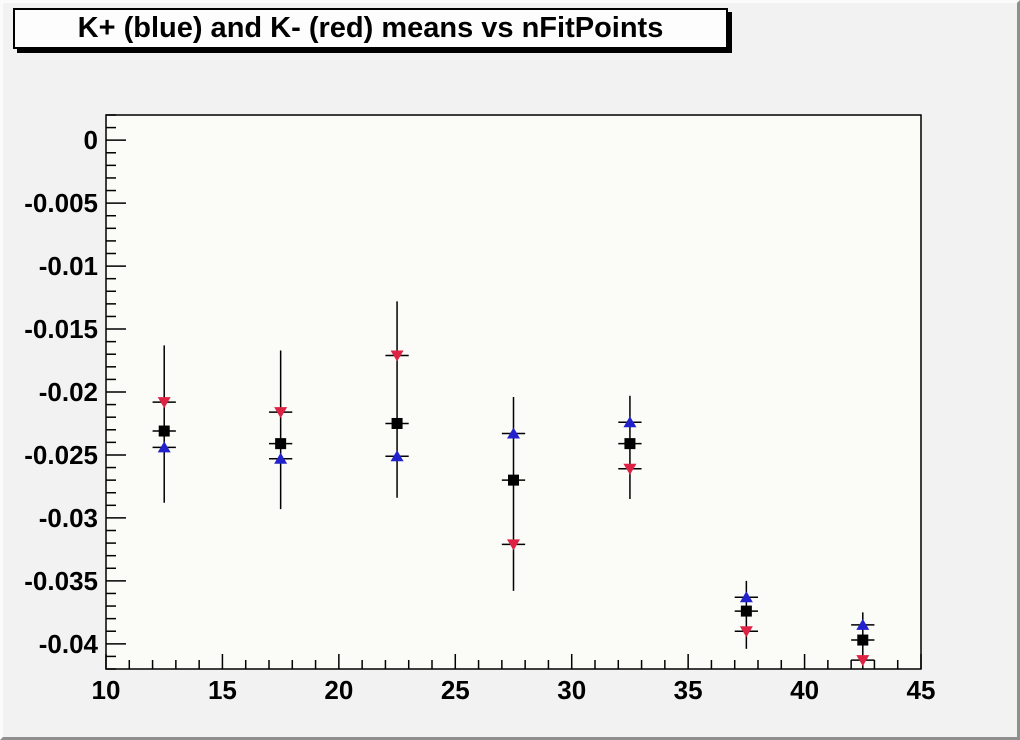  Describe the element at coordinates (61, 329) in the screenshot. I see `y-tick-label: -0.015` at that location.